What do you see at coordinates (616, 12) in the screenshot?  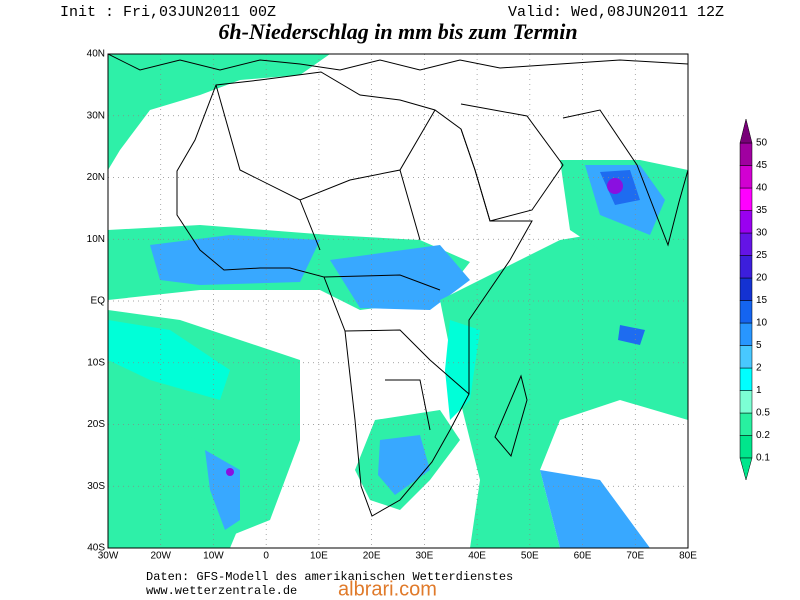 I see `valid-time: Valid: Wed,08JUN2011 12Z` at bounding box center [616, 12].